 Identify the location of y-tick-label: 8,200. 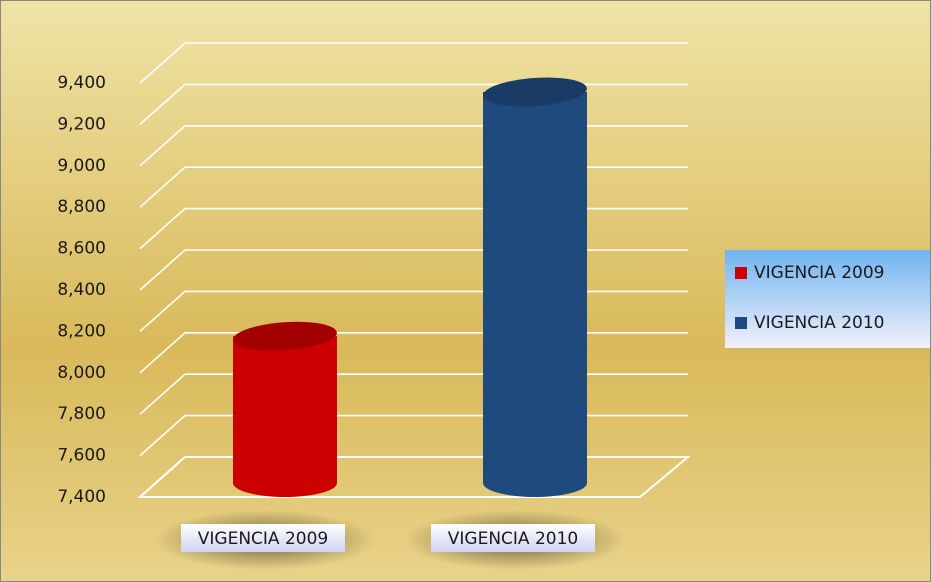
(81, 331).